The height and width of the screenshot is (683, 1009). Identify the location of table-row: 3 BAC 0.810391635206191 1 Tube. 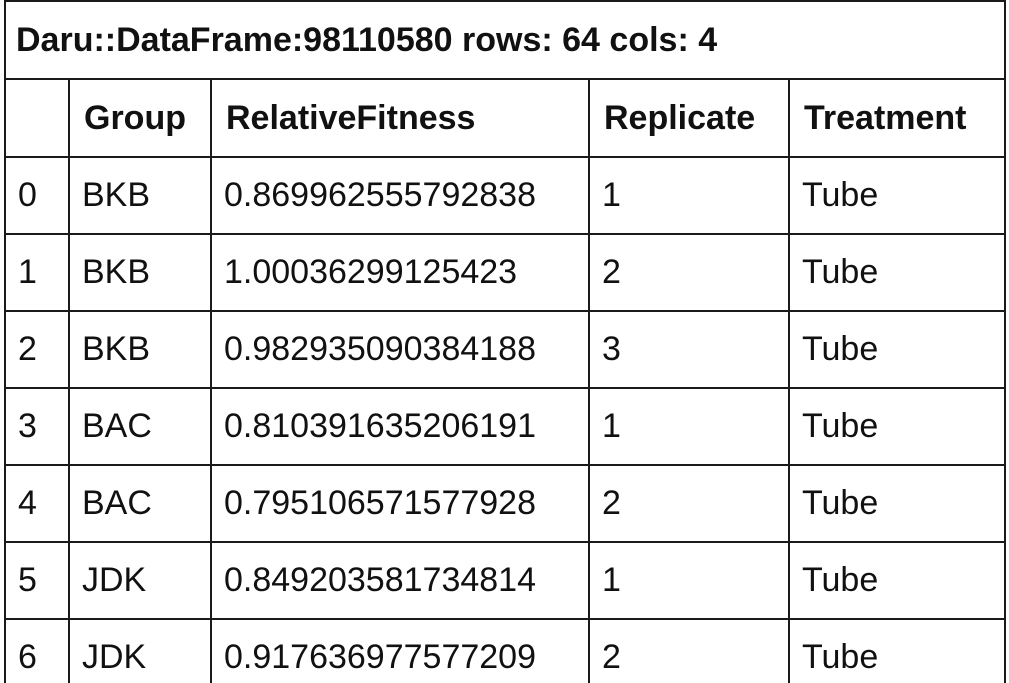
(505, 426).